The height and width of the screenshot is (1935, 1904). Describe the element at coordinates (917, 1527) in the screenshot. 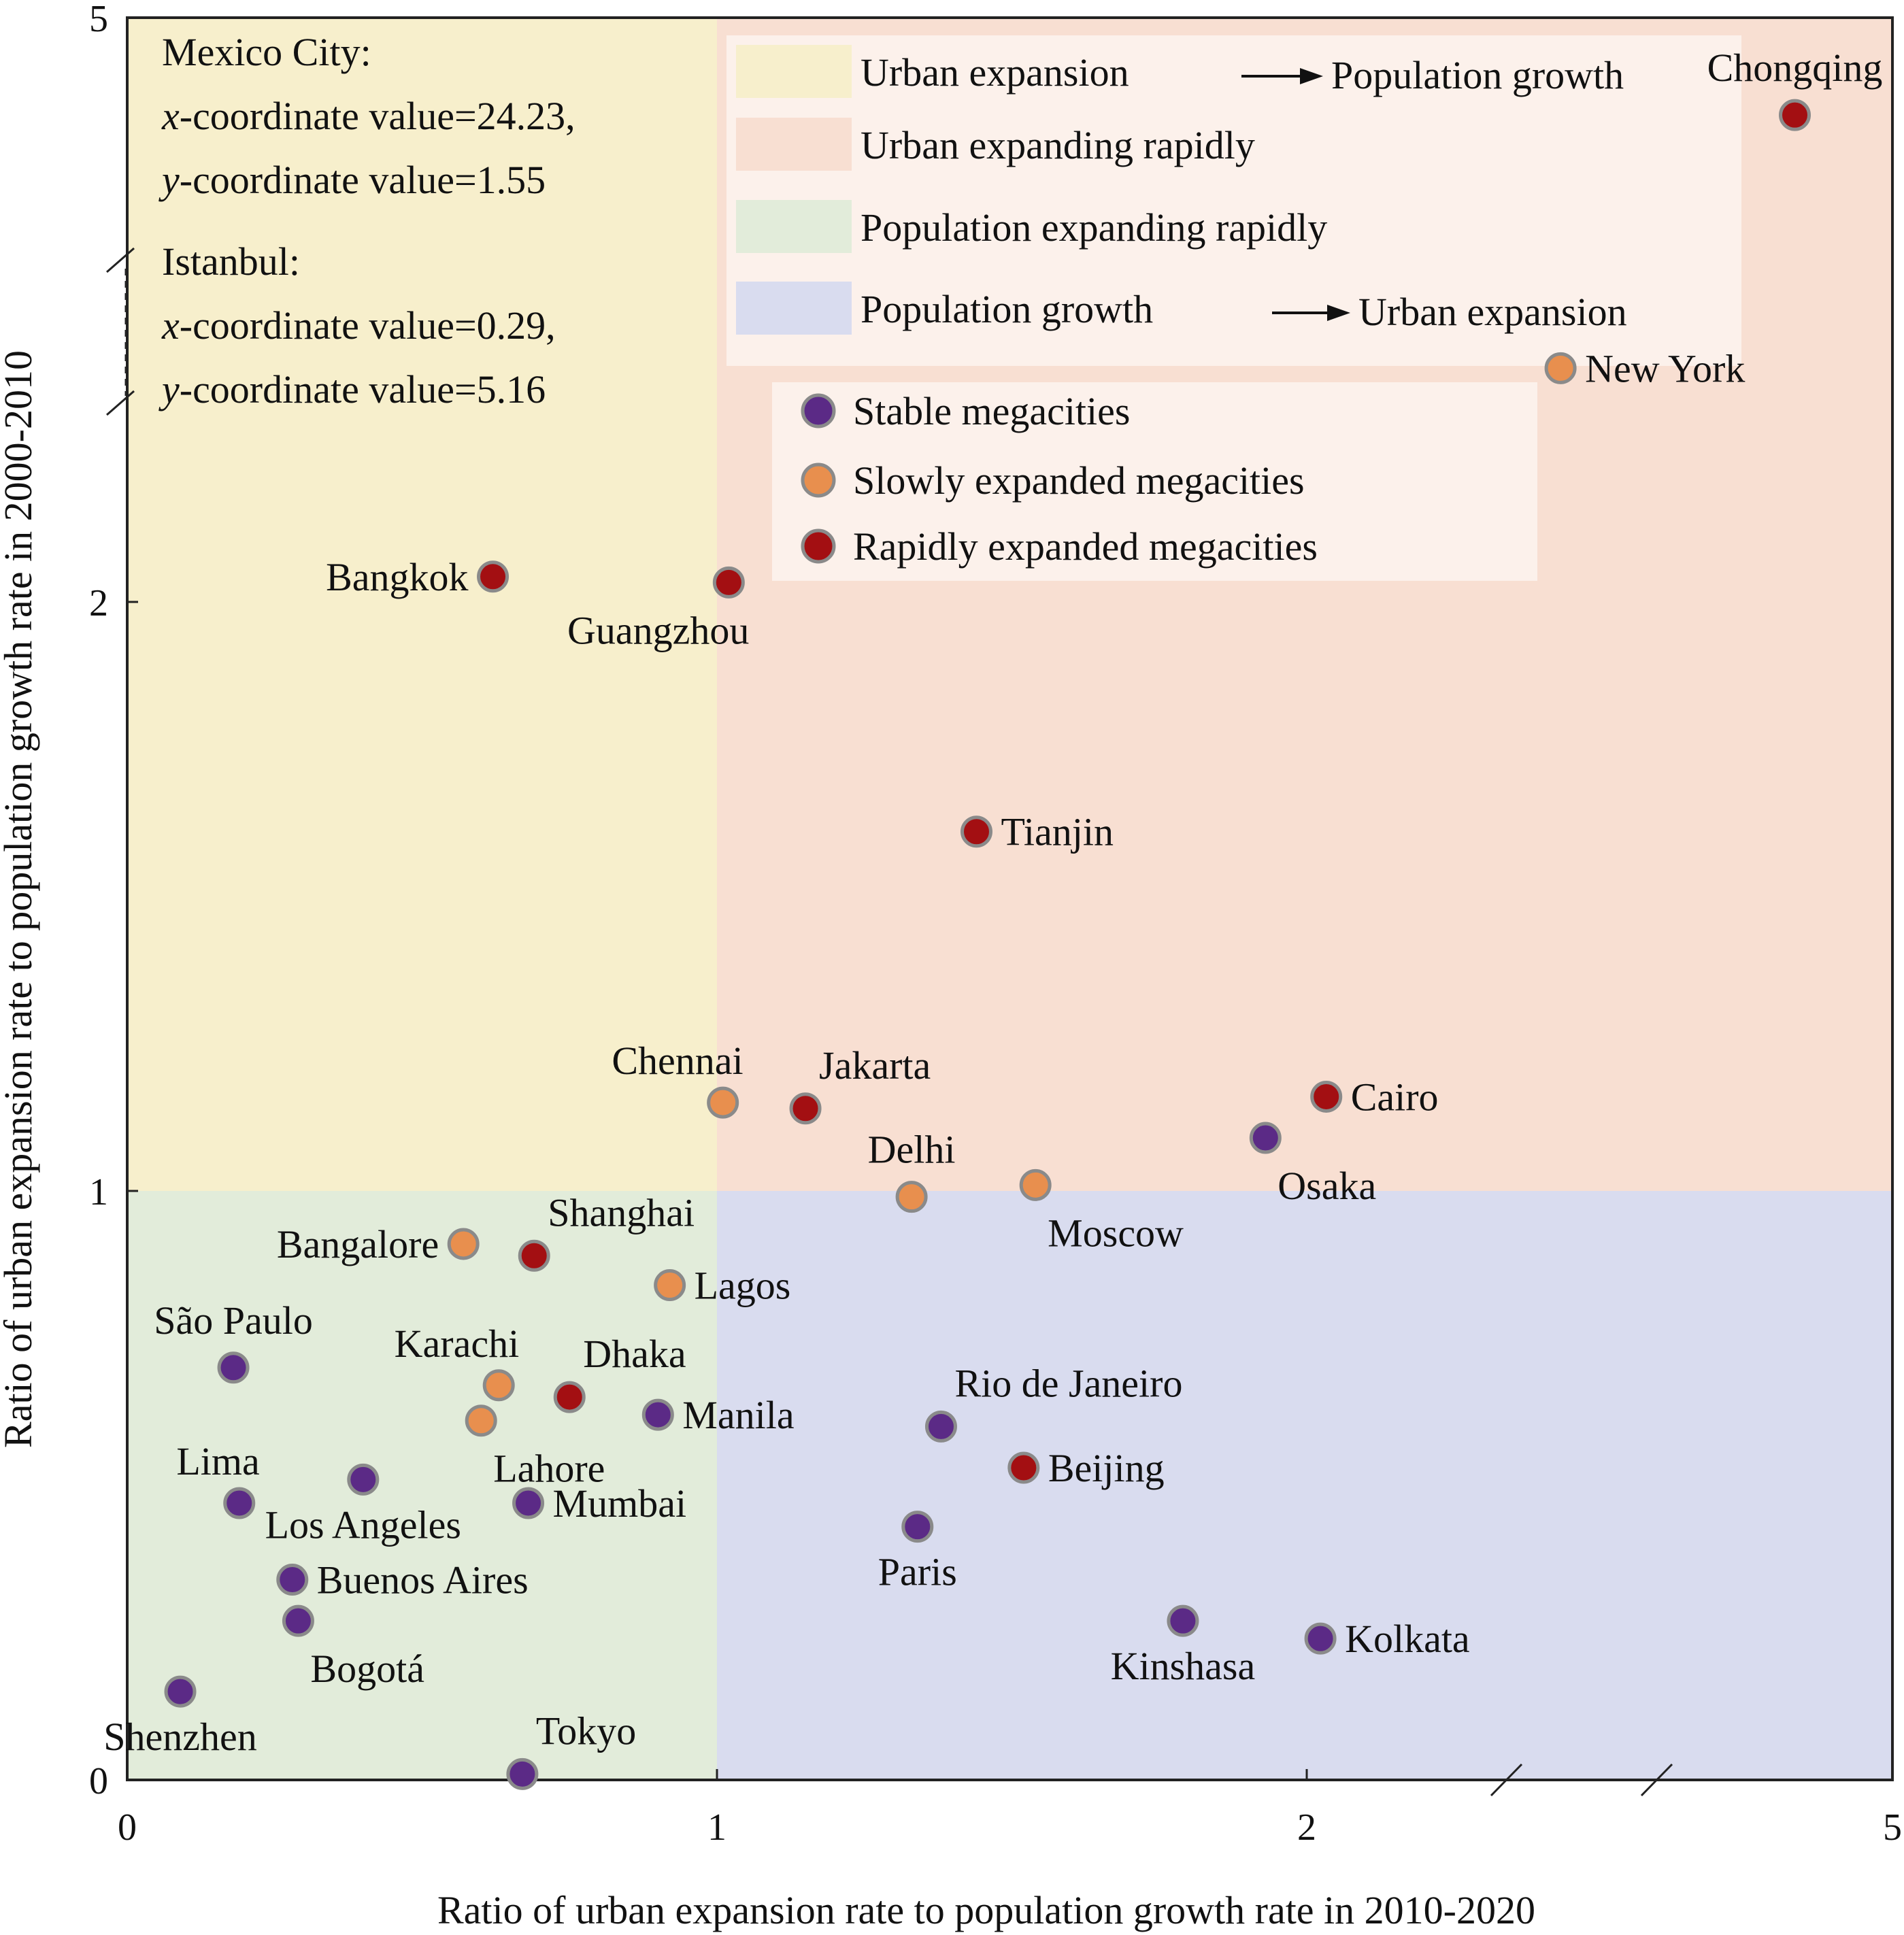

I see `point-paris` at that location.